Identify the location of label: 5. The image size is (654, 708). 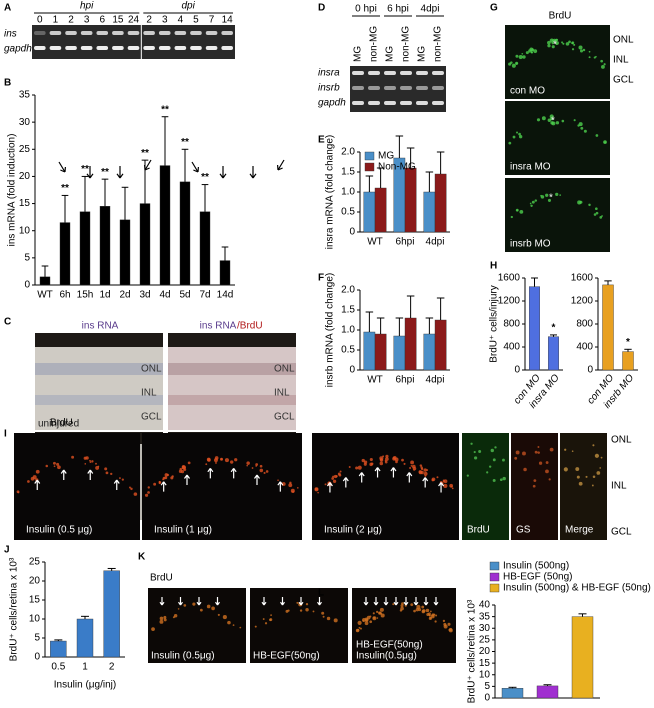
(196, 20).